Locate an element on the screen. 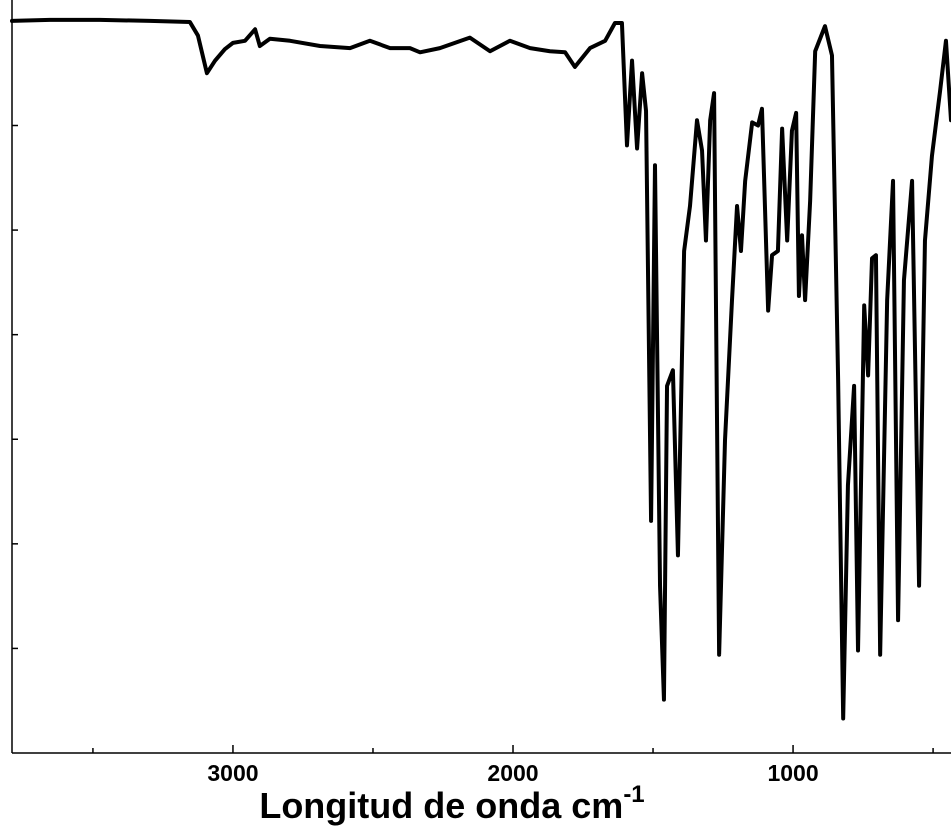 This screenshot has height=827, width=951. x-axis-title: Longitud de onda cm-1 is located at coordinates (451, 803).